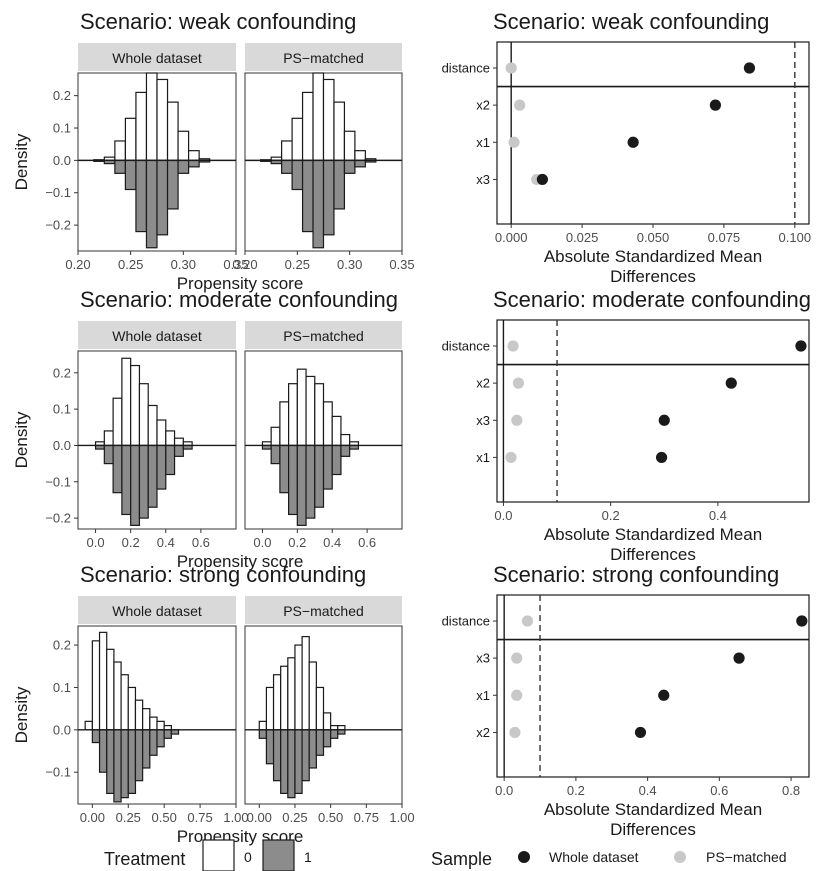 The image size is (831, 871). What do you see at coordinates (504, 790) in the screenshot?
I see `x-tick-label: 0.0` at bounding box center [504, 790].